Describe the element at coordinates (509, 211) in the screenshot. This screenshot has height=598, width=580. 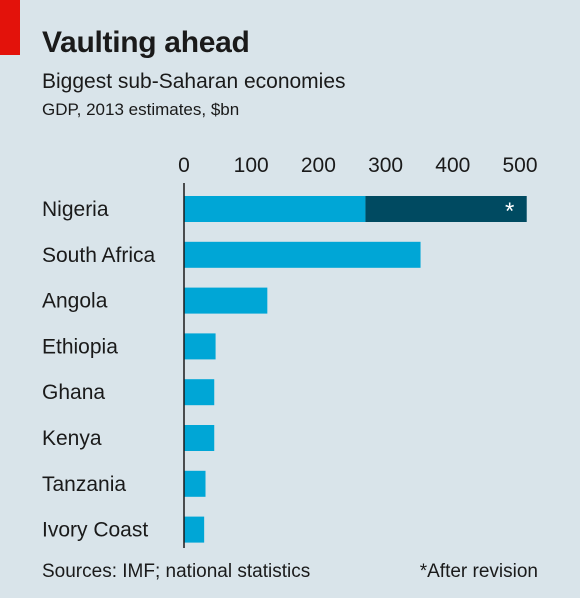
I see `revision-marker: *` at that location.